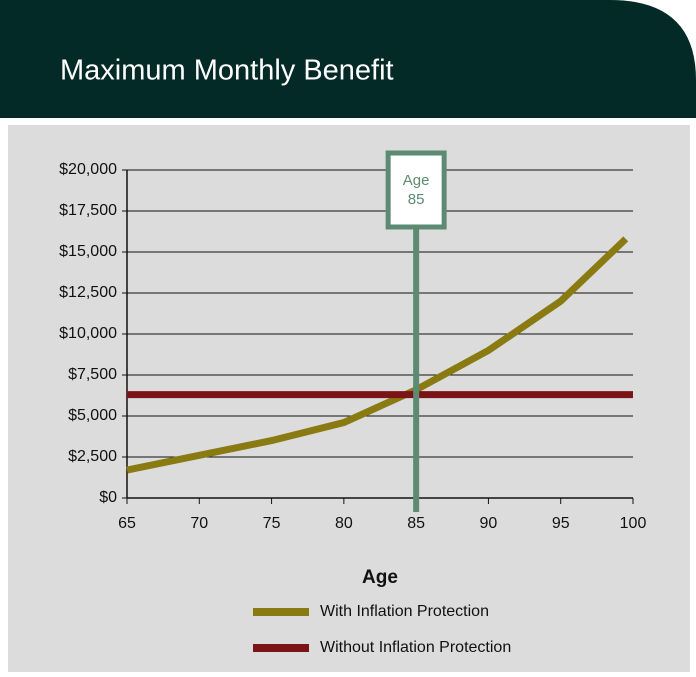 The height and width of the screenshot is (677, 696). Describe the element at coordinates (416, 180) in the screenshot. I see `annotation-text: Age` at that location.